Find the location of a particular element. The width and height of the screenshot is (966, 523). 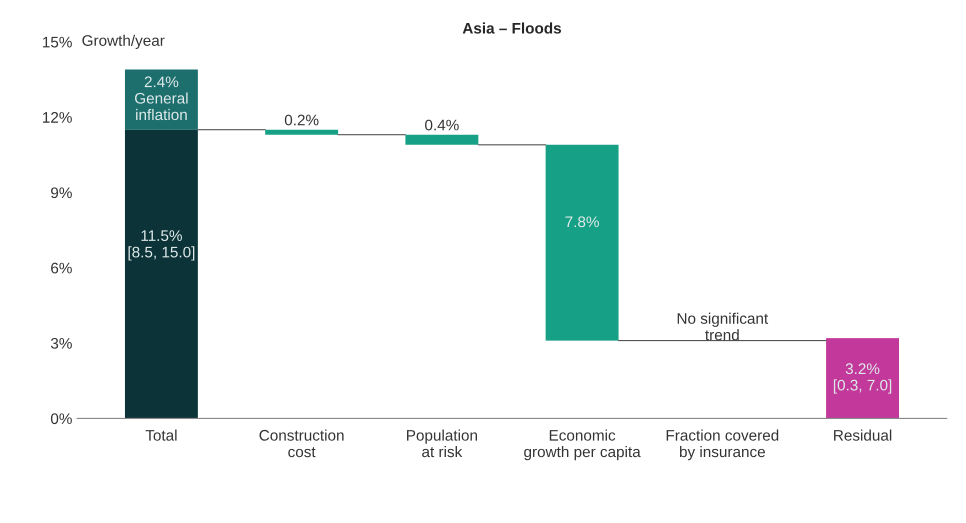

y-tick-label: 9% is located at coordinates (61, 192).